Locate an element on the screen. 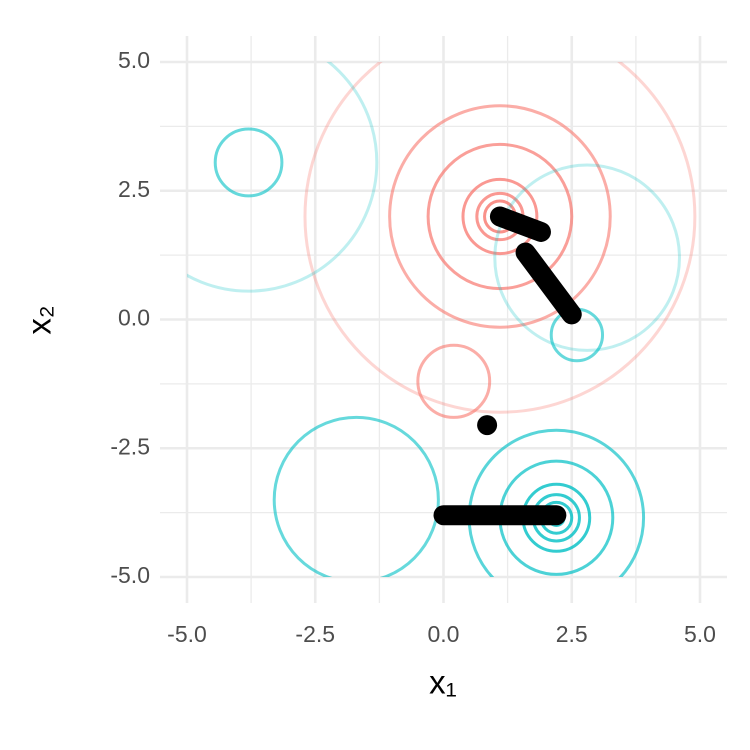 This screenshot has height=750, width=750. x-tick-label: -5.0 is located at coordinates (187, 634).